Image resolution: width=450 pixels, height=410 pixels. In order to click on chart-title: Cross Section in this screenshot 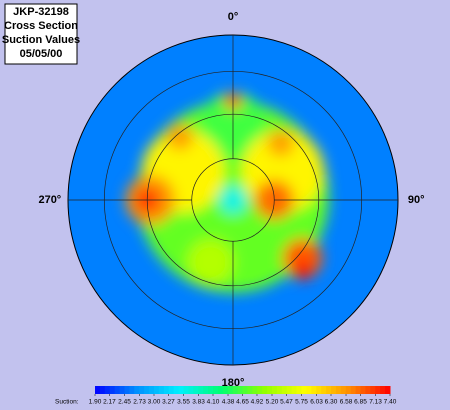, I will do `click(41, 26)`.